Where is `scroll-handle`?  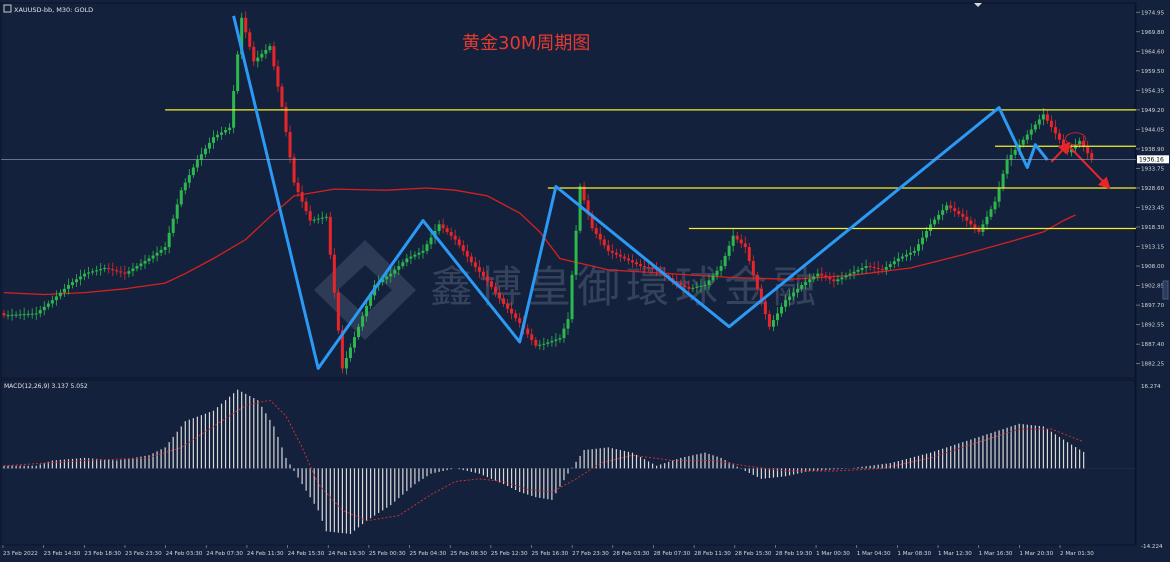 scroll-handle is located at coordinates (1165, 290).